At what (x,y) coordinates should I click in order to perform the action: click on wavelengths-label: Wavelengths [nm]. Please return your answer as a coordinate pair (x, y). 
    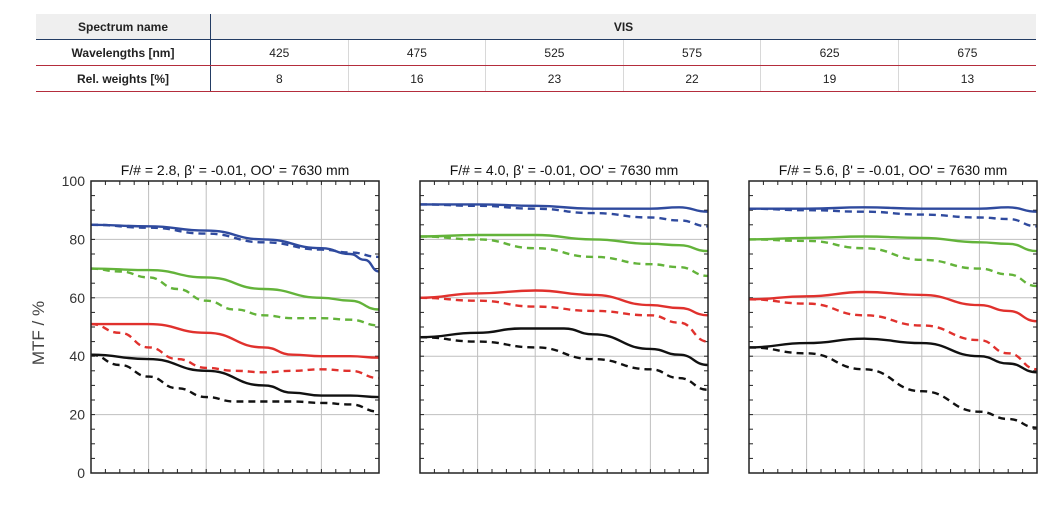
    Looking at the image, I should click on (123, 52).